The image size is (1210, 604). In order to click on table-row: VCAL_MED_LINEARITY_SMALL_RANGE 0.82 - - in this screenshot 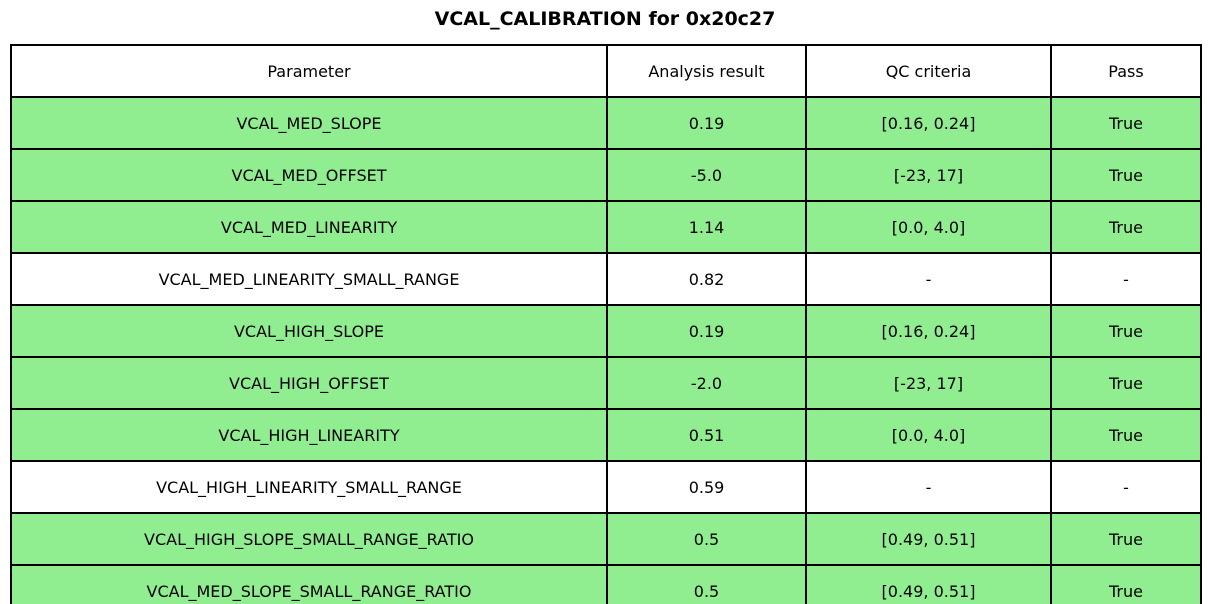, I will do `click(606, 279)`.